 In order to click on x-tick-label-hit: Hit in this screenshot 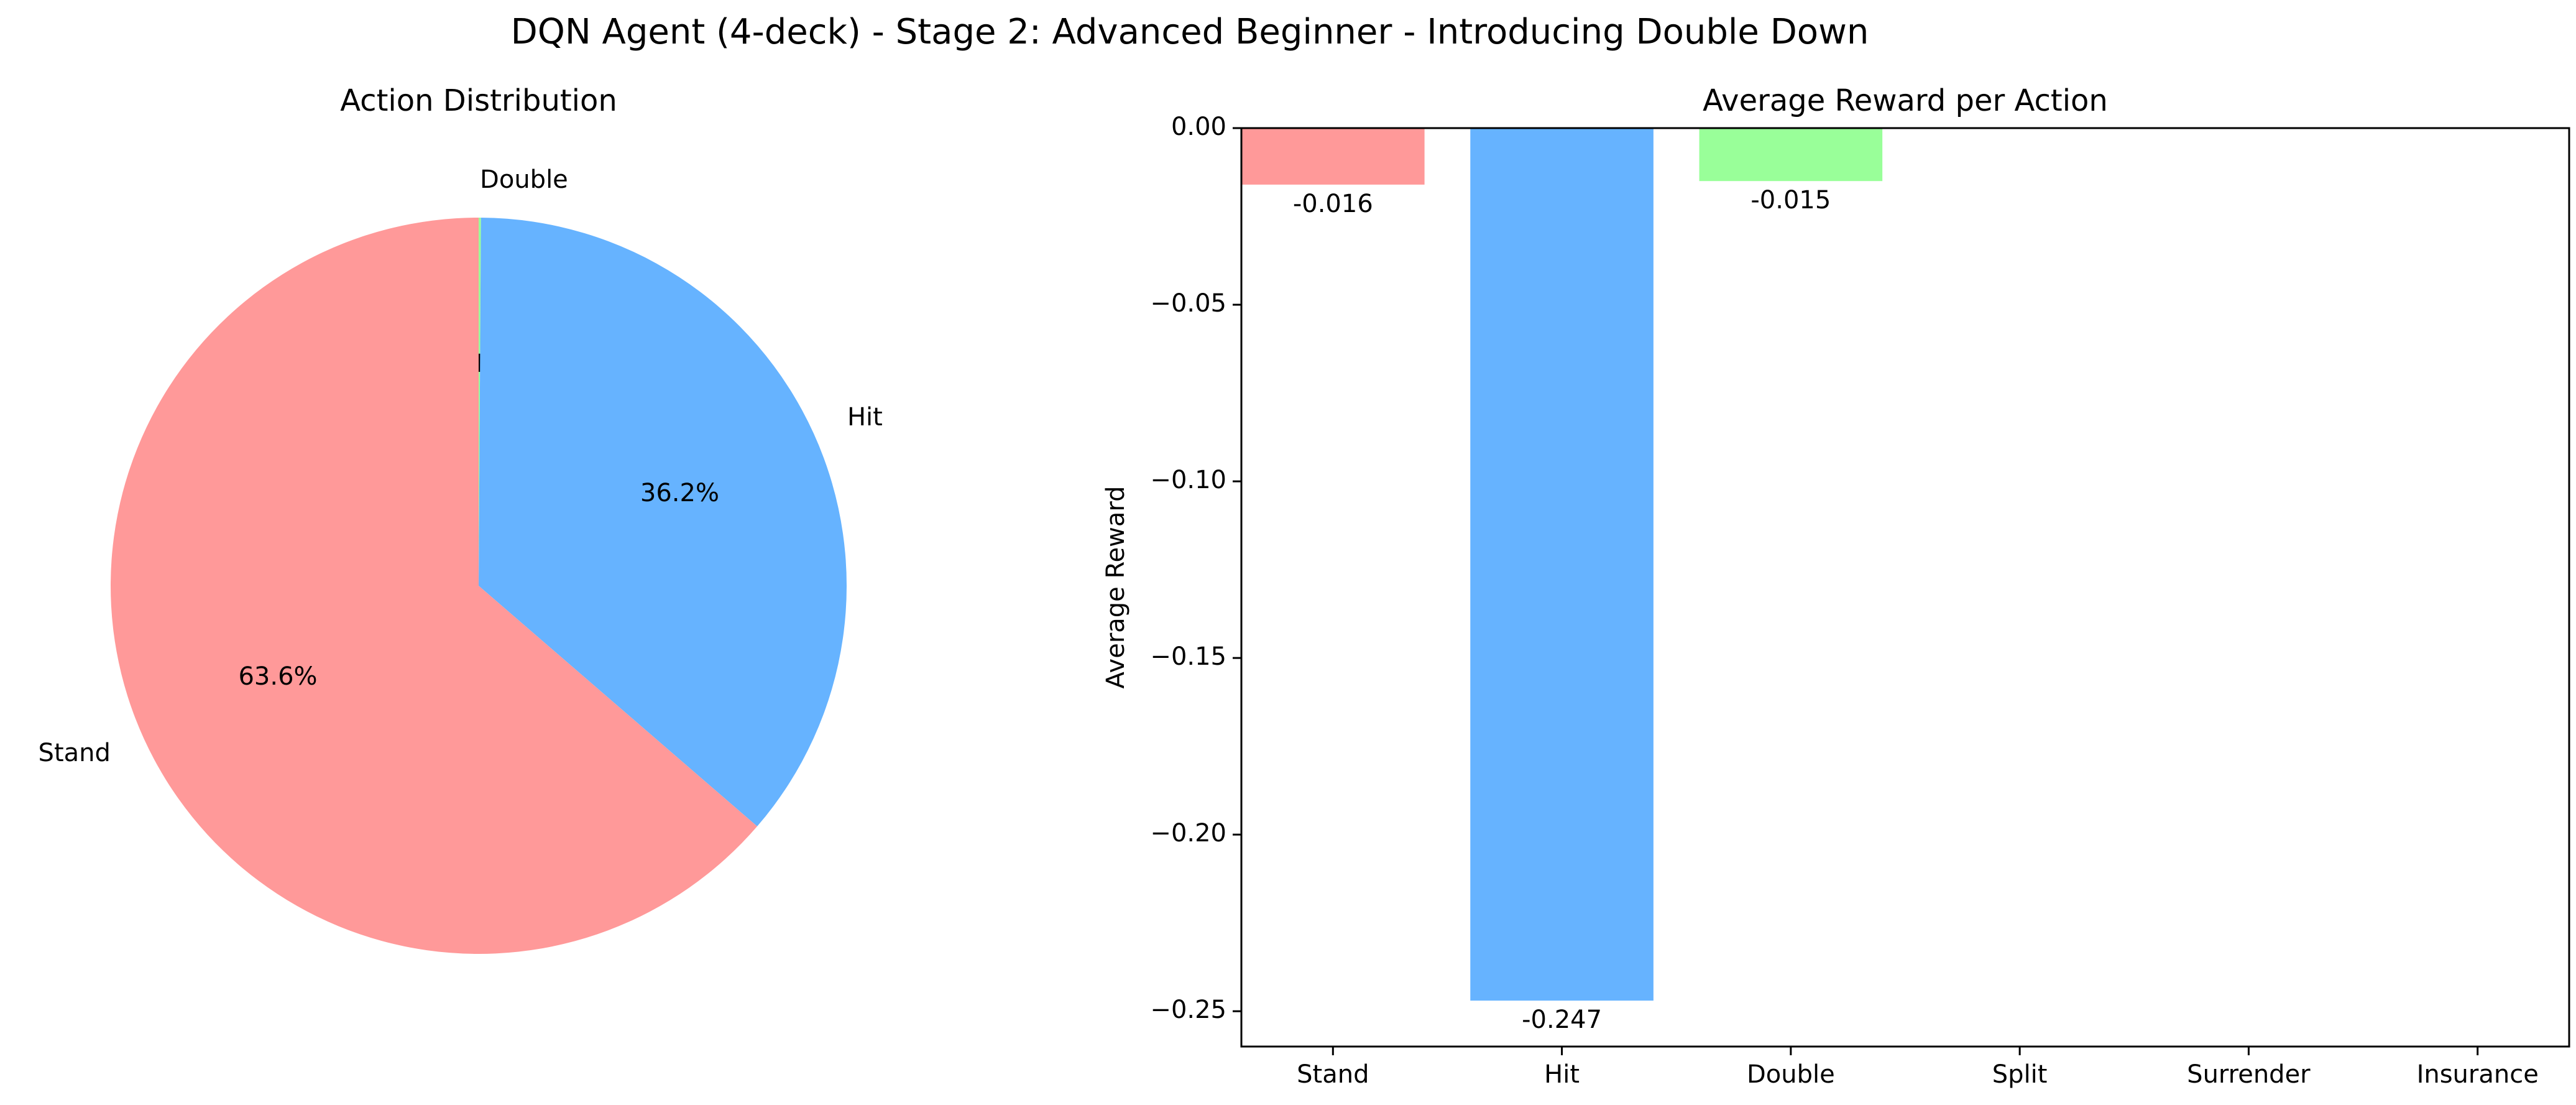, I will do `click(1562, 1074)`.